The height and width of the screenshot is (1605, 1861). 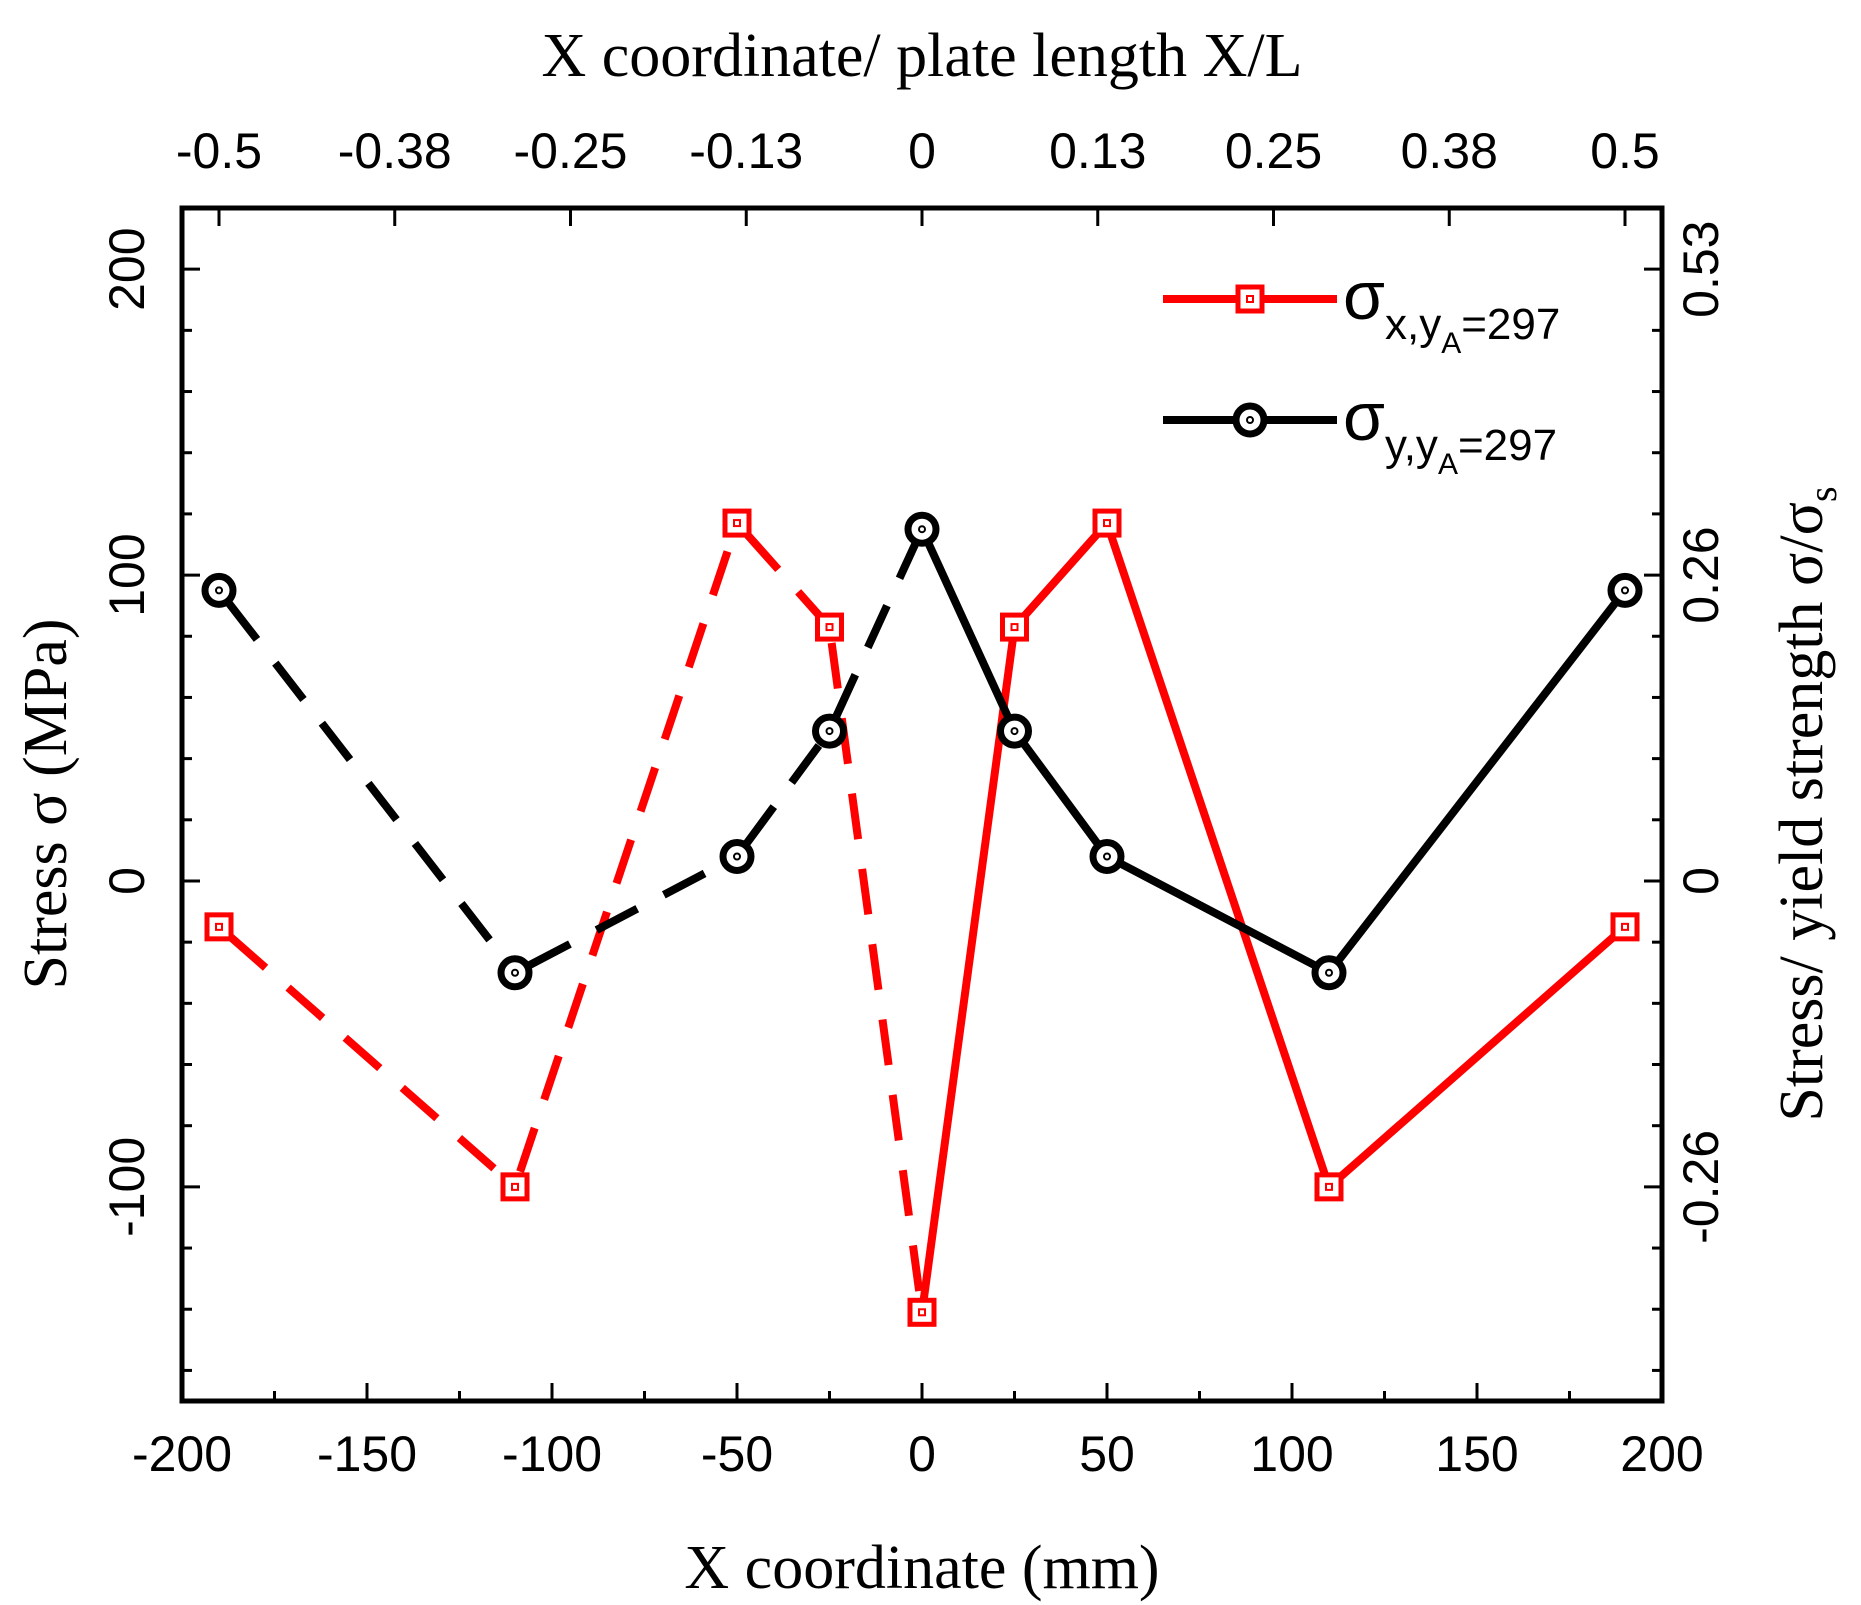 I want to click on legend-subscript: y,y, so click(x=1411, y=445).